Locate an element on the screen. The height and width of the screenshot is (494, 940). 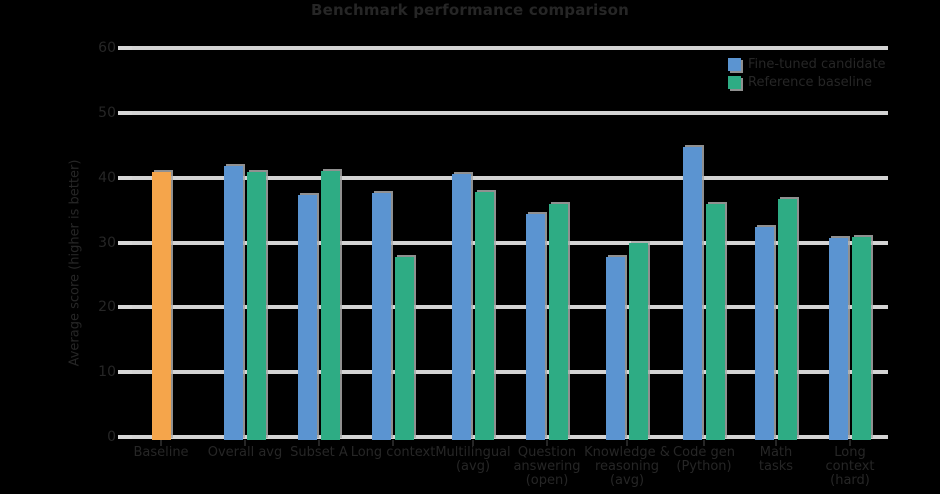
legend-label-blue: Fine-tuned candidate is located at coordinates (817, 64).